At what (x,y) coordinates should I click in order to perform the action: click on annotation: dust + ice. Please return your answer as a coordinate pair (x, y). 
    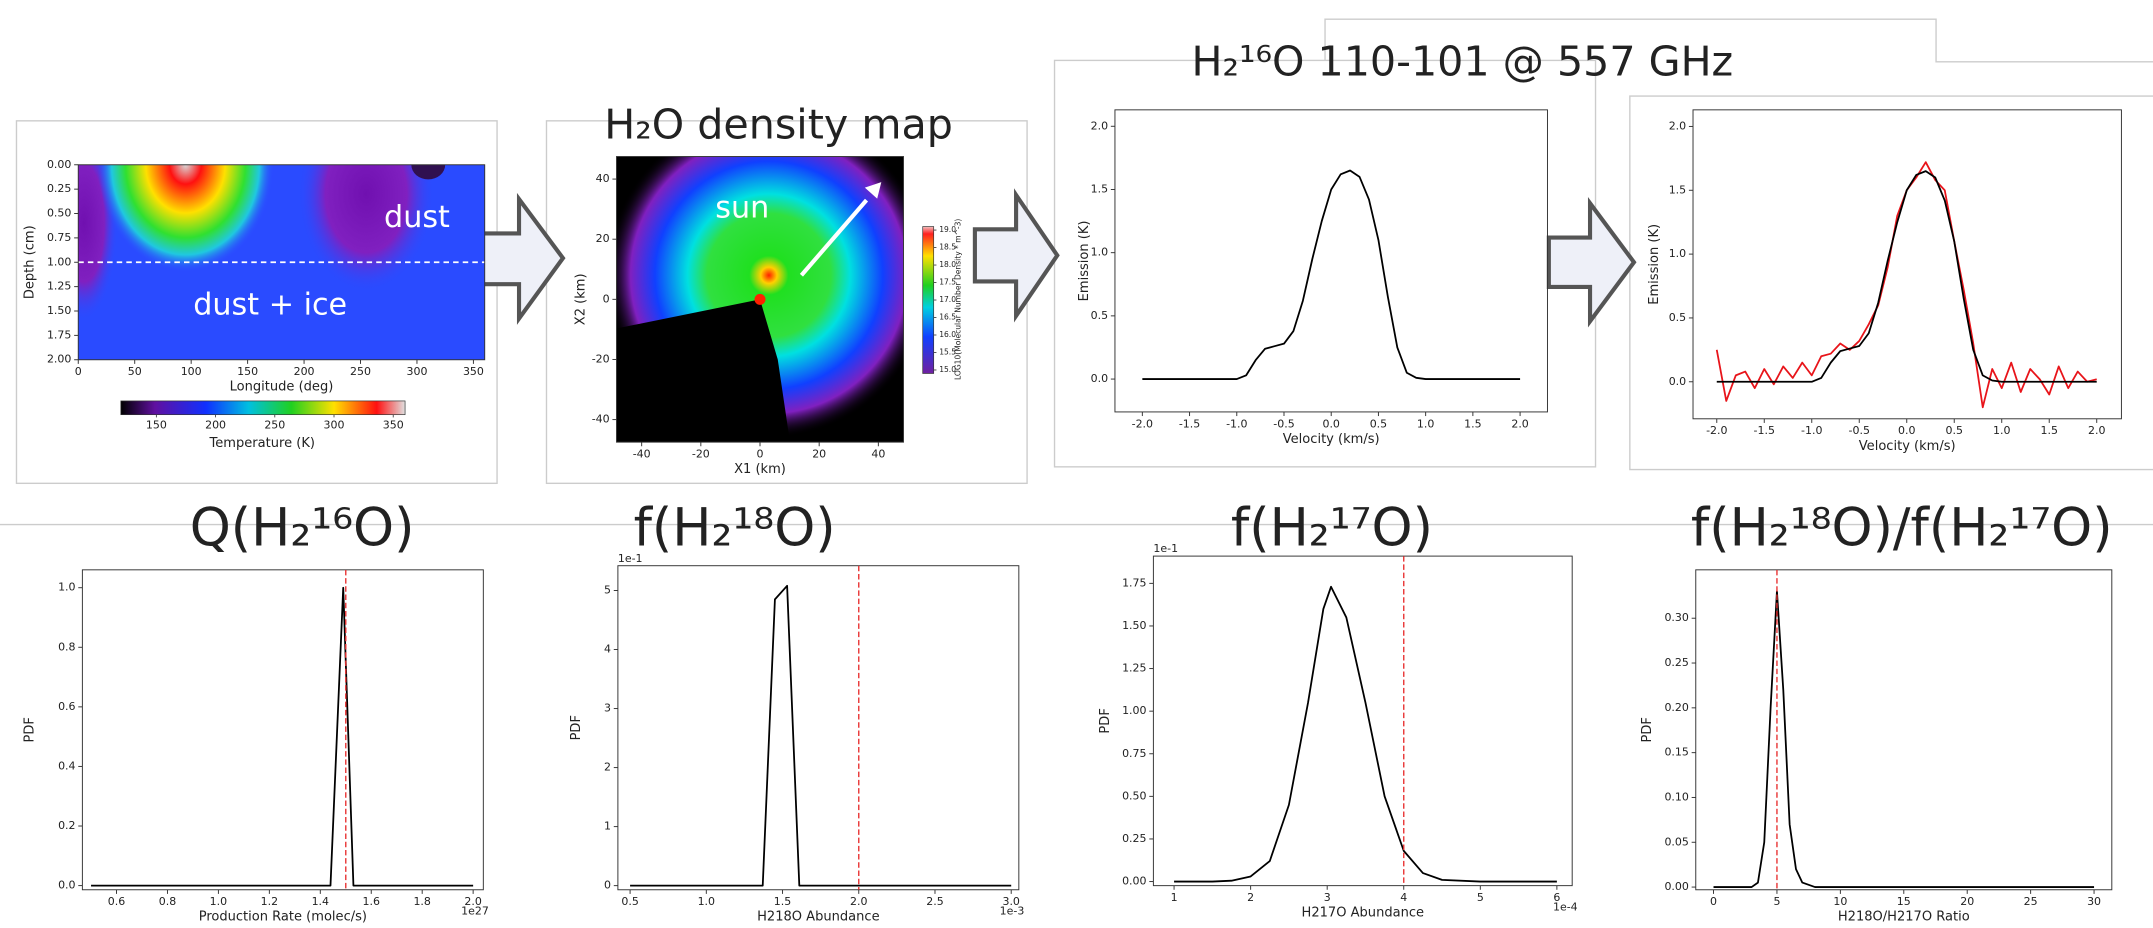
    Looking at the image, I should click on (270, 305).